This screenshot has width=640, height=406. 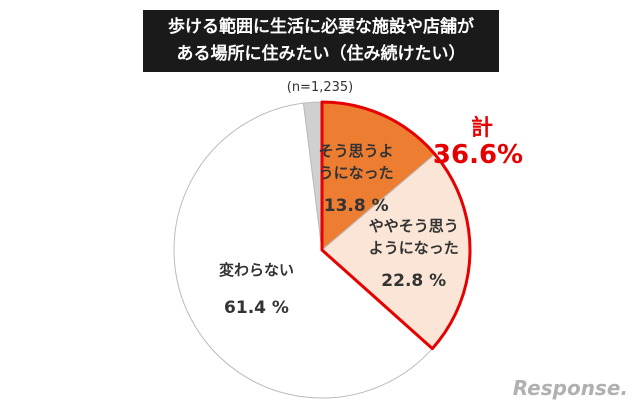 I want to click on value-label: 13.8 %, so click(x=356, y=206).